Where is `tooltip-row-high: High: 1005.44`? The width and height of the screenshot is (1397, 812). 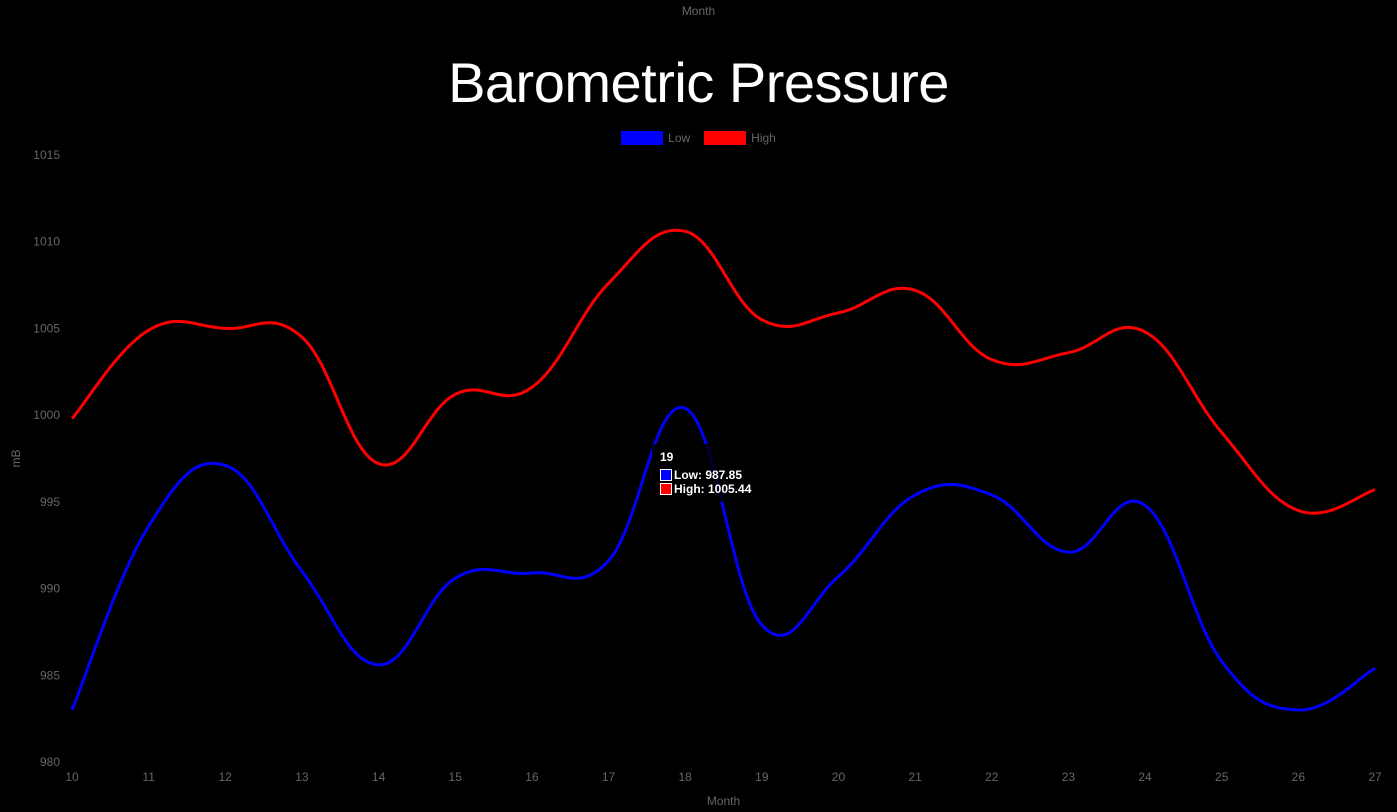 tooltip-row-high: High: 1005.44 is located at coordinates (705, 489).